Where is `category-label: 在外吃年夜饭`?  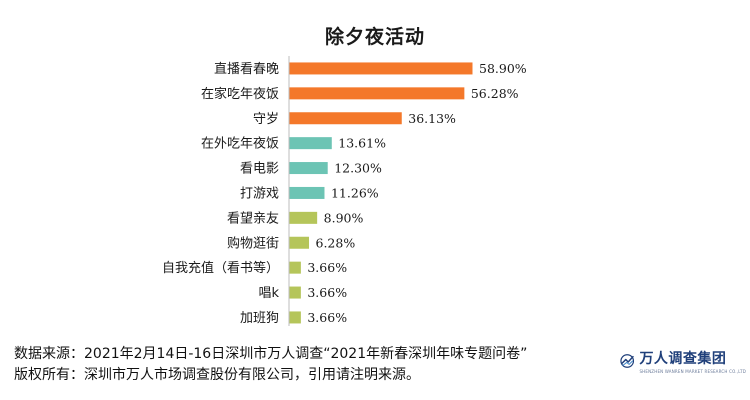 category-label: 在外吃年夜饭 is located at coordinates (240, 144).